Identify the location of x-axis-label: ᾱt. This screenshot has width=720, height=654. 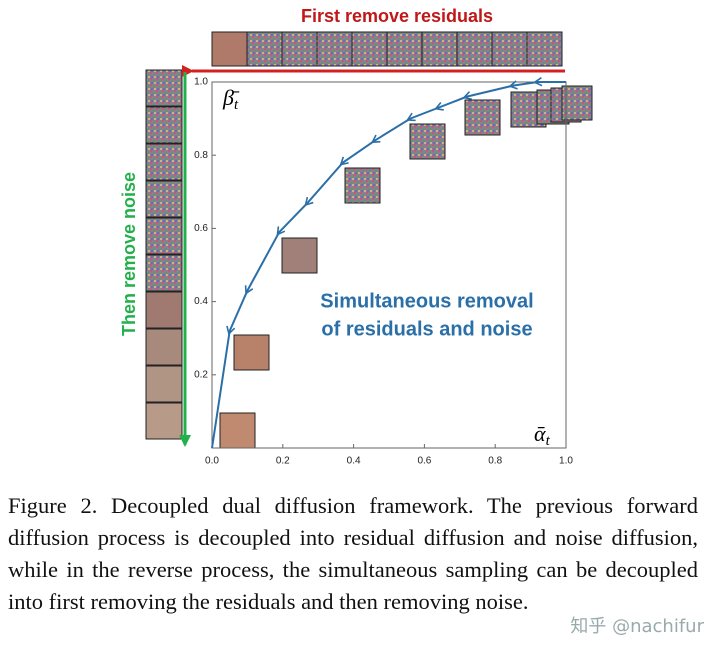
(542, 435).